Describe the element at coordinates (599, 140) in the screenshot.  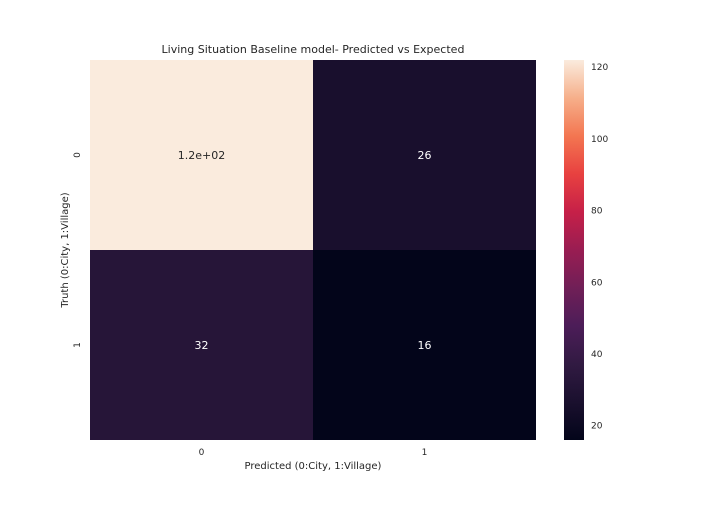
I see `colorbar-tick-label: 100` at that location.